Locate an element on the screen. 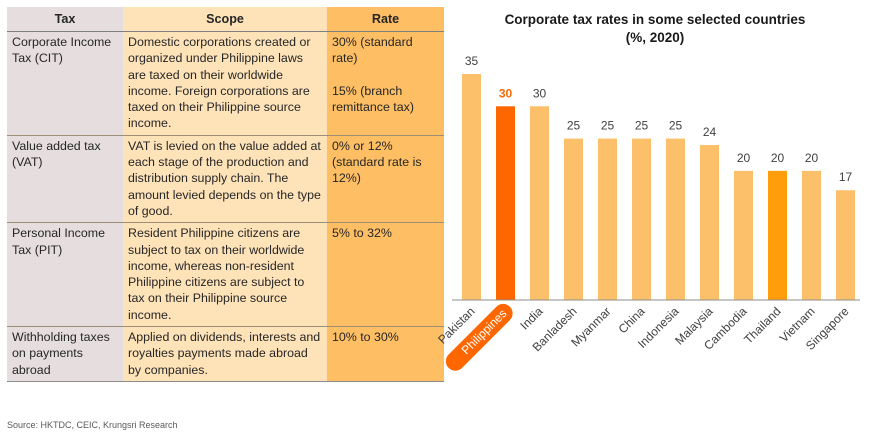  category-china: China is located at coordinates (632, 320).